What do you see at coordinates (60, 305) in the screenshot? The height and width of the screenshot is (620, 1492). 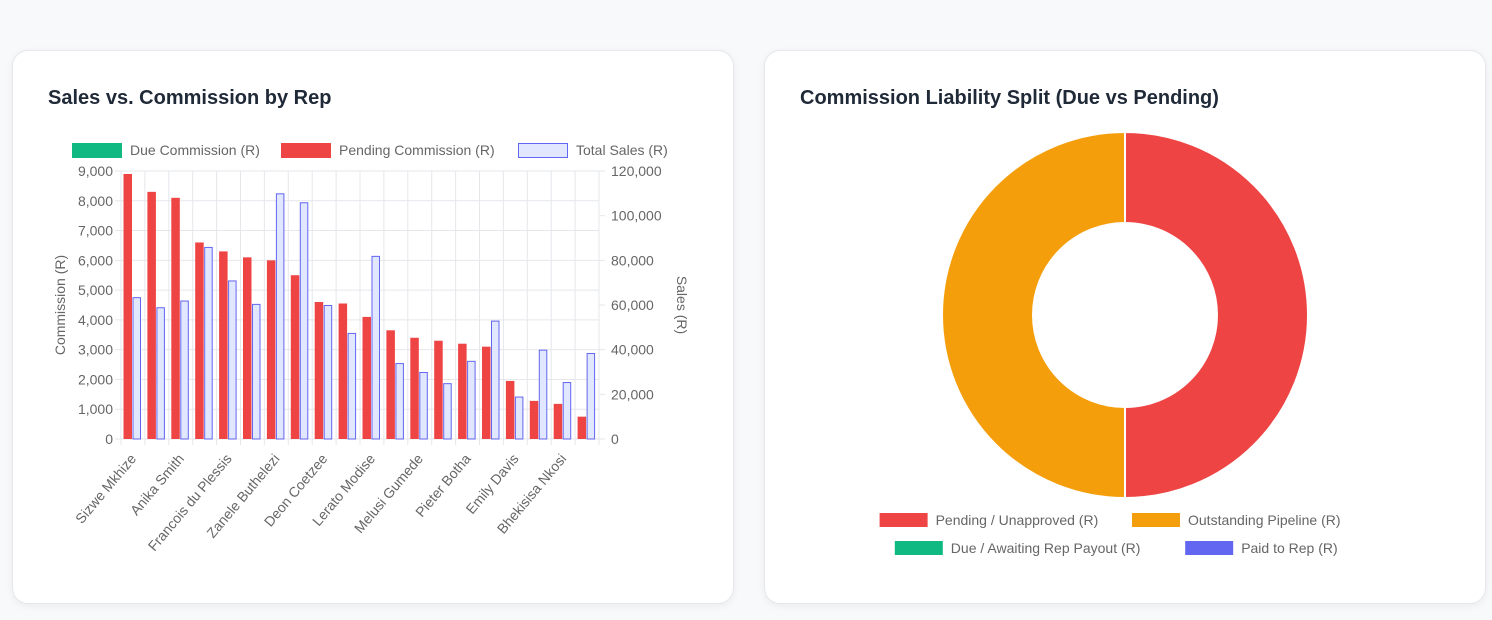 I see `y-axis-title: Commission (R)` at bounding box center [60, 305].